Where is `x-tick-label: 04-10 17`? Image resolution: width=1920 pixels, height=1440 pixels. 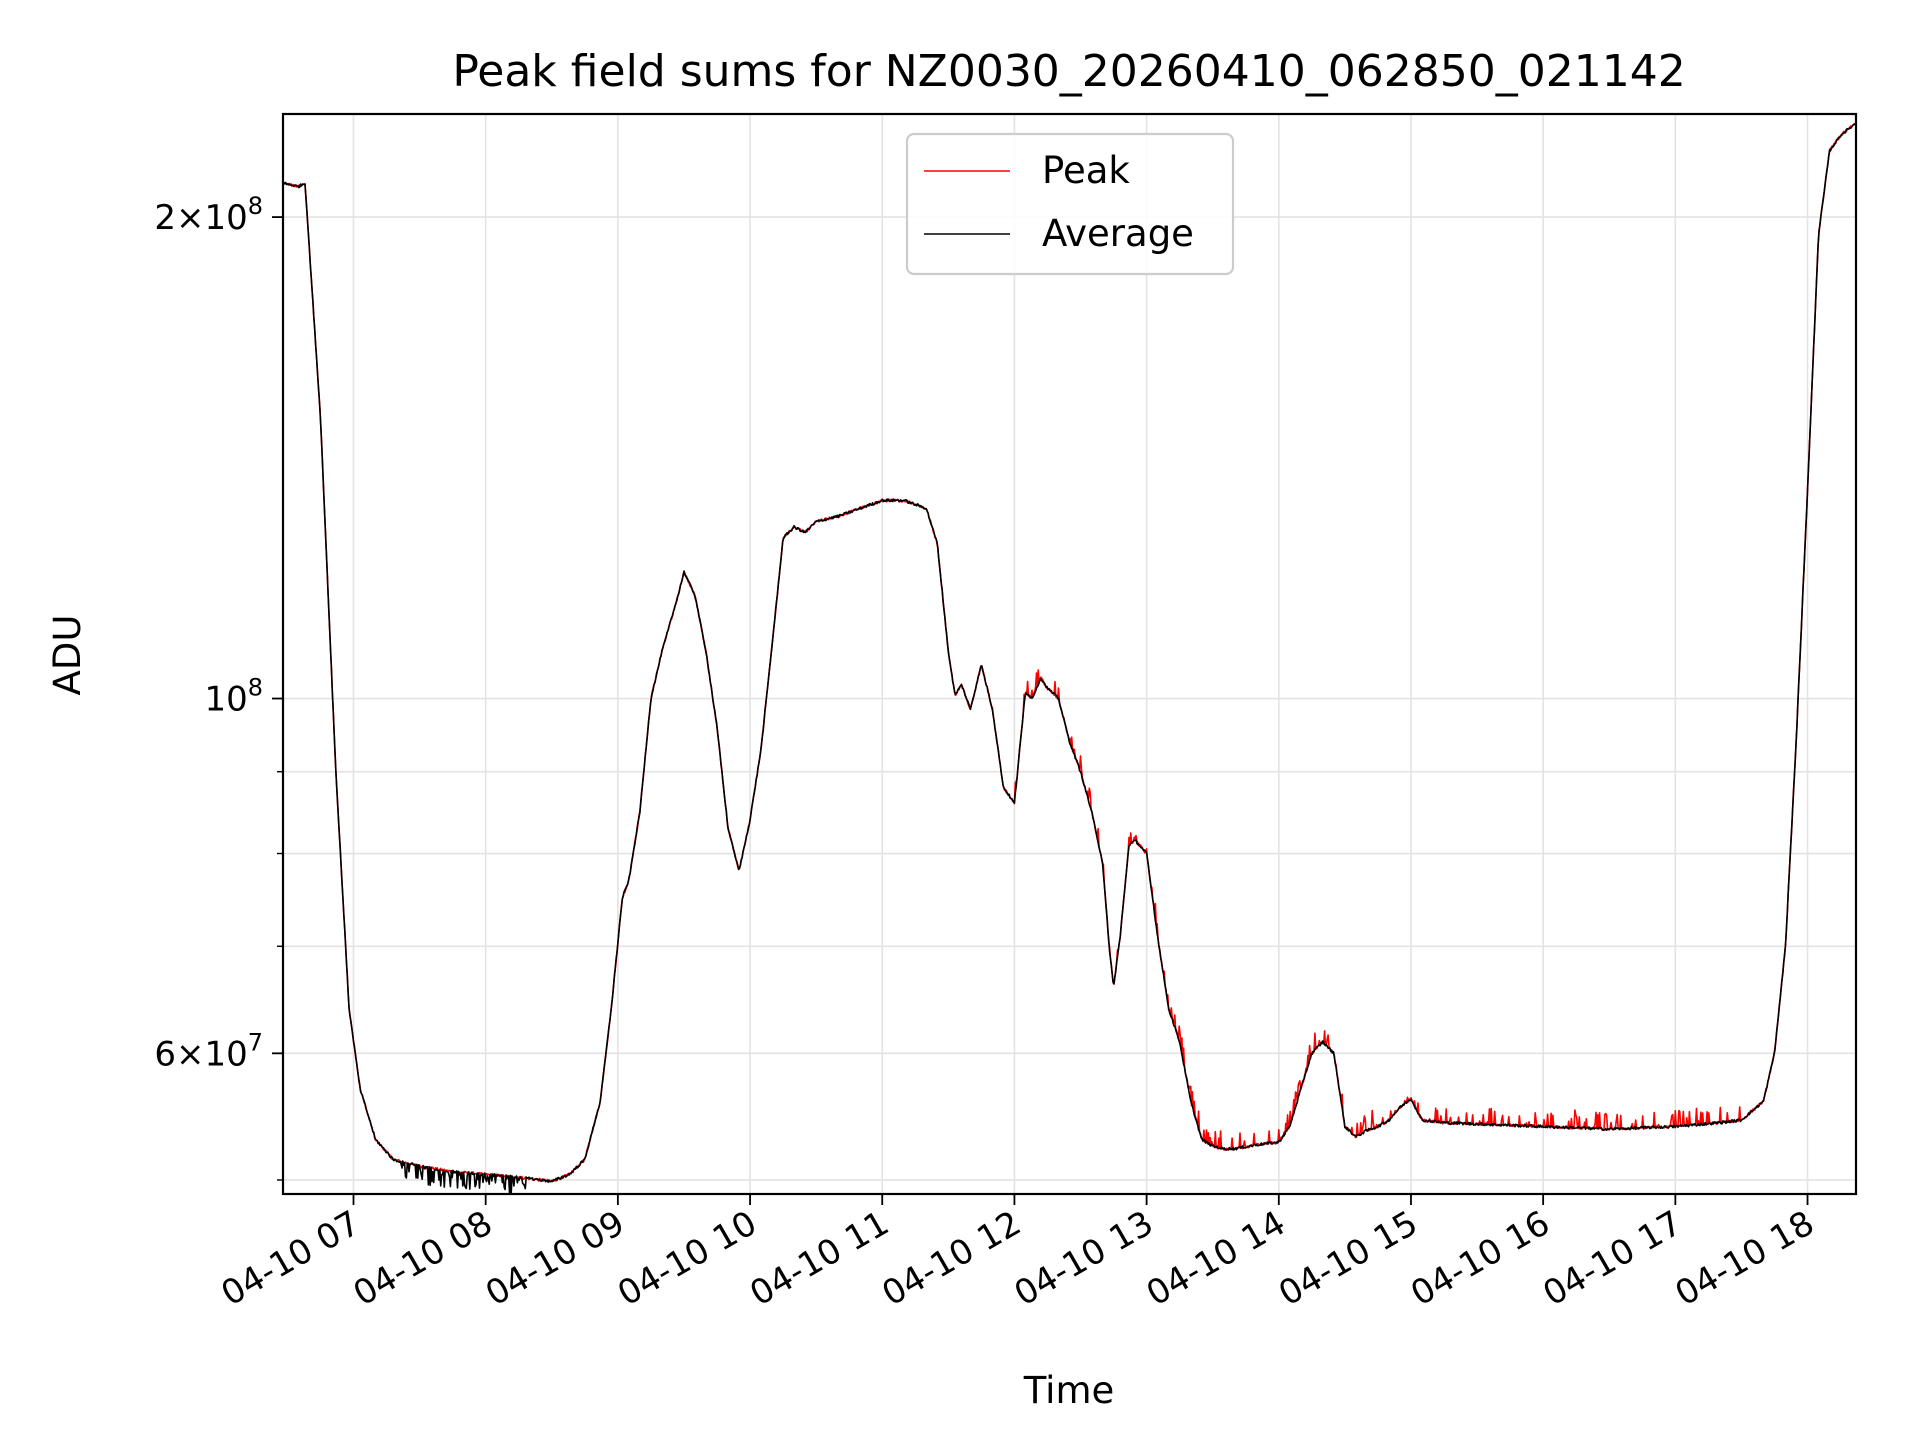
x-tick-label: 04-10 17 is located at coordinates (1612, 1258).